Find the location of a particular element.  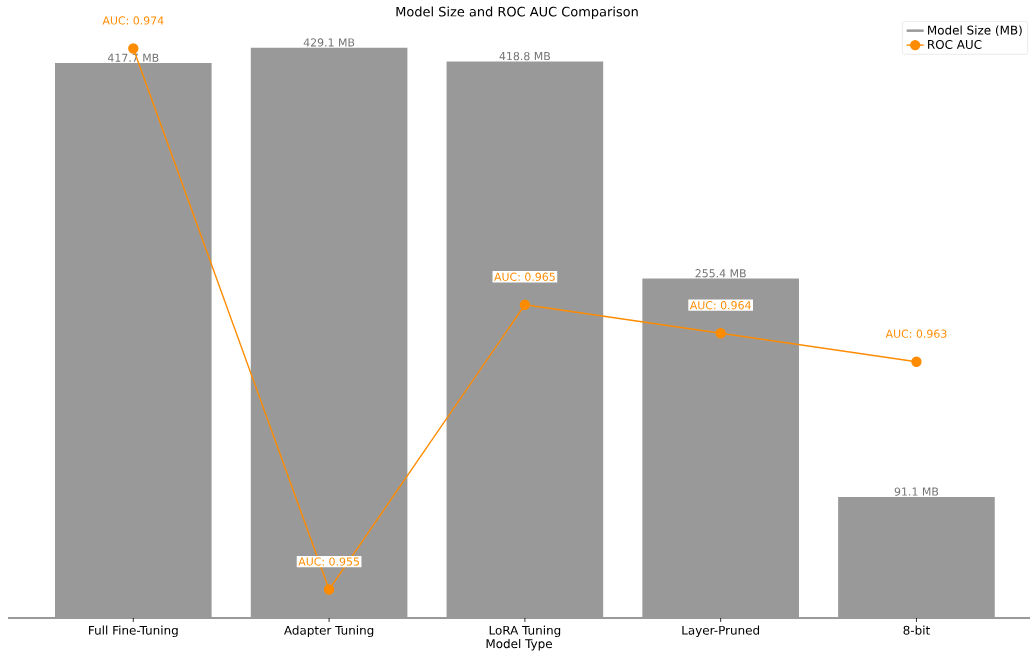

chart-title: Model Size and ROC AUC Comparison is located at coordinates (517, 13).